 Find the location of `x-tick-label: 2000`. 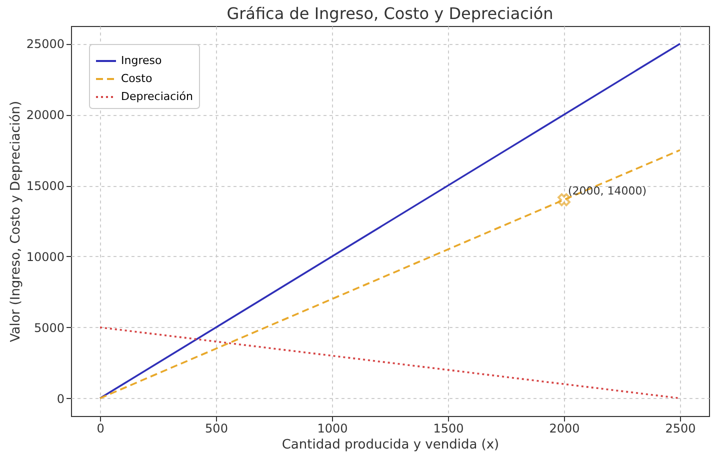

x-tick-label: 2000 is located at coordinates (564, 429).